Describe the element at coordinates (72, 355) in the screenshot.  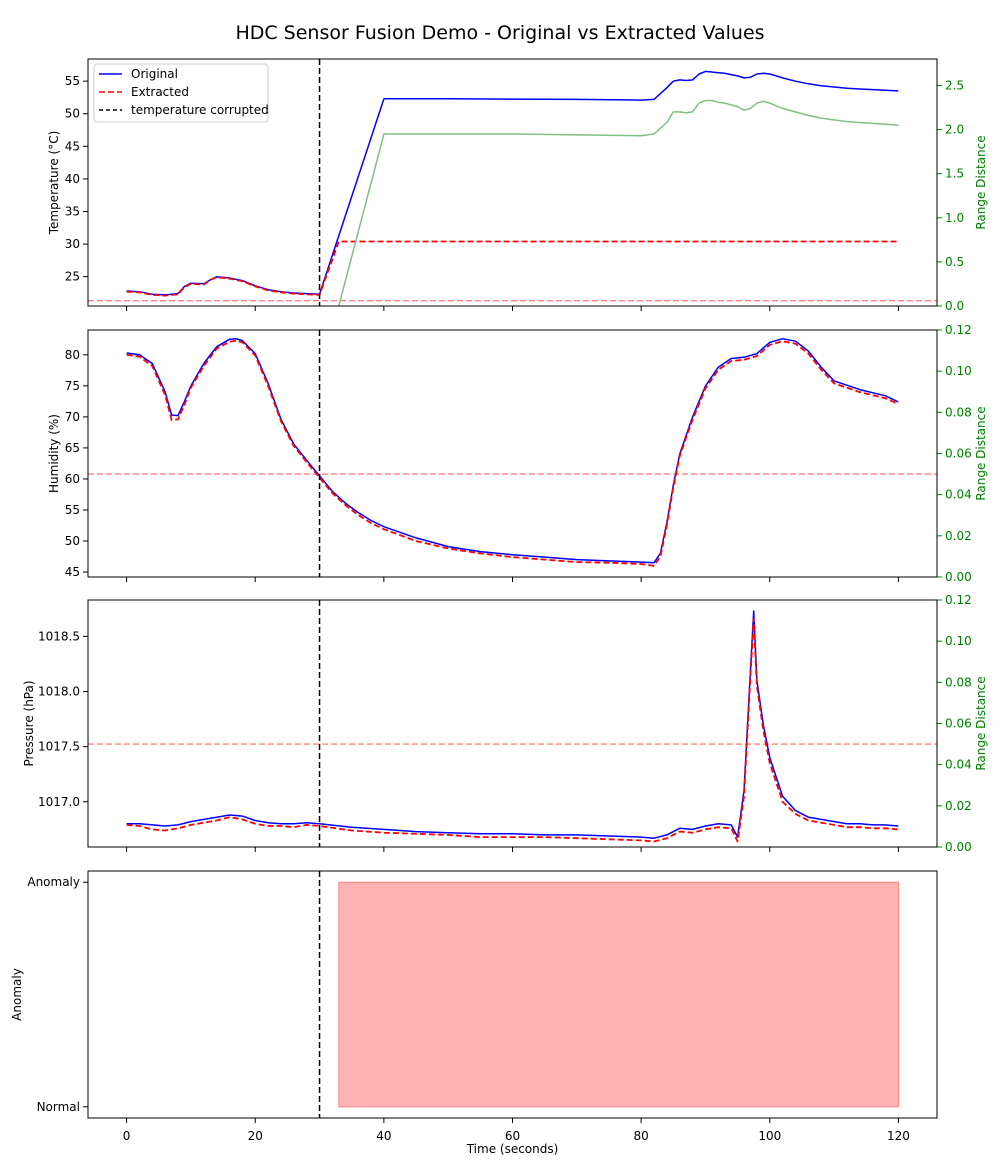
I see `y-tick-label: 80` at that location.